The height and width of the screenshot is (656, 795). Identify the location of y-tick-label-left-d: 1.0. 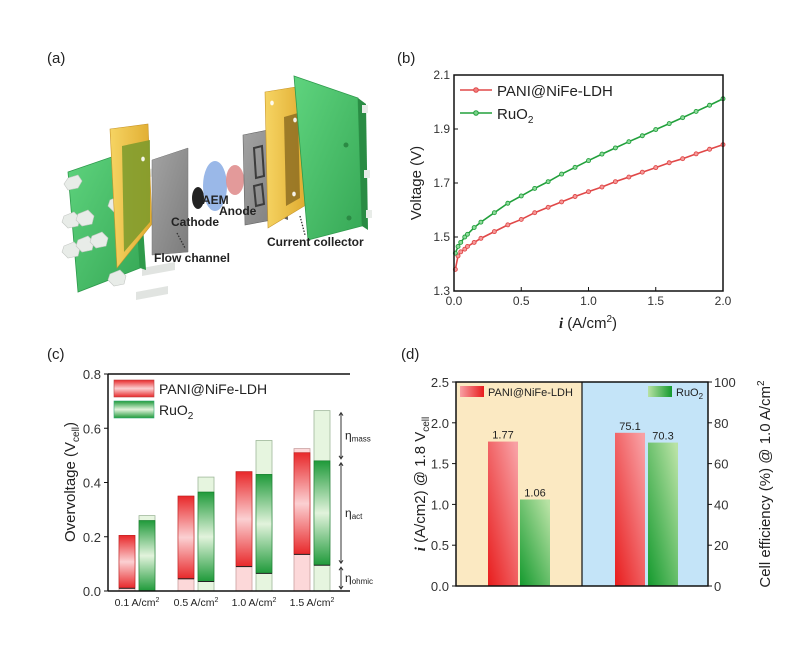
(440, 504).